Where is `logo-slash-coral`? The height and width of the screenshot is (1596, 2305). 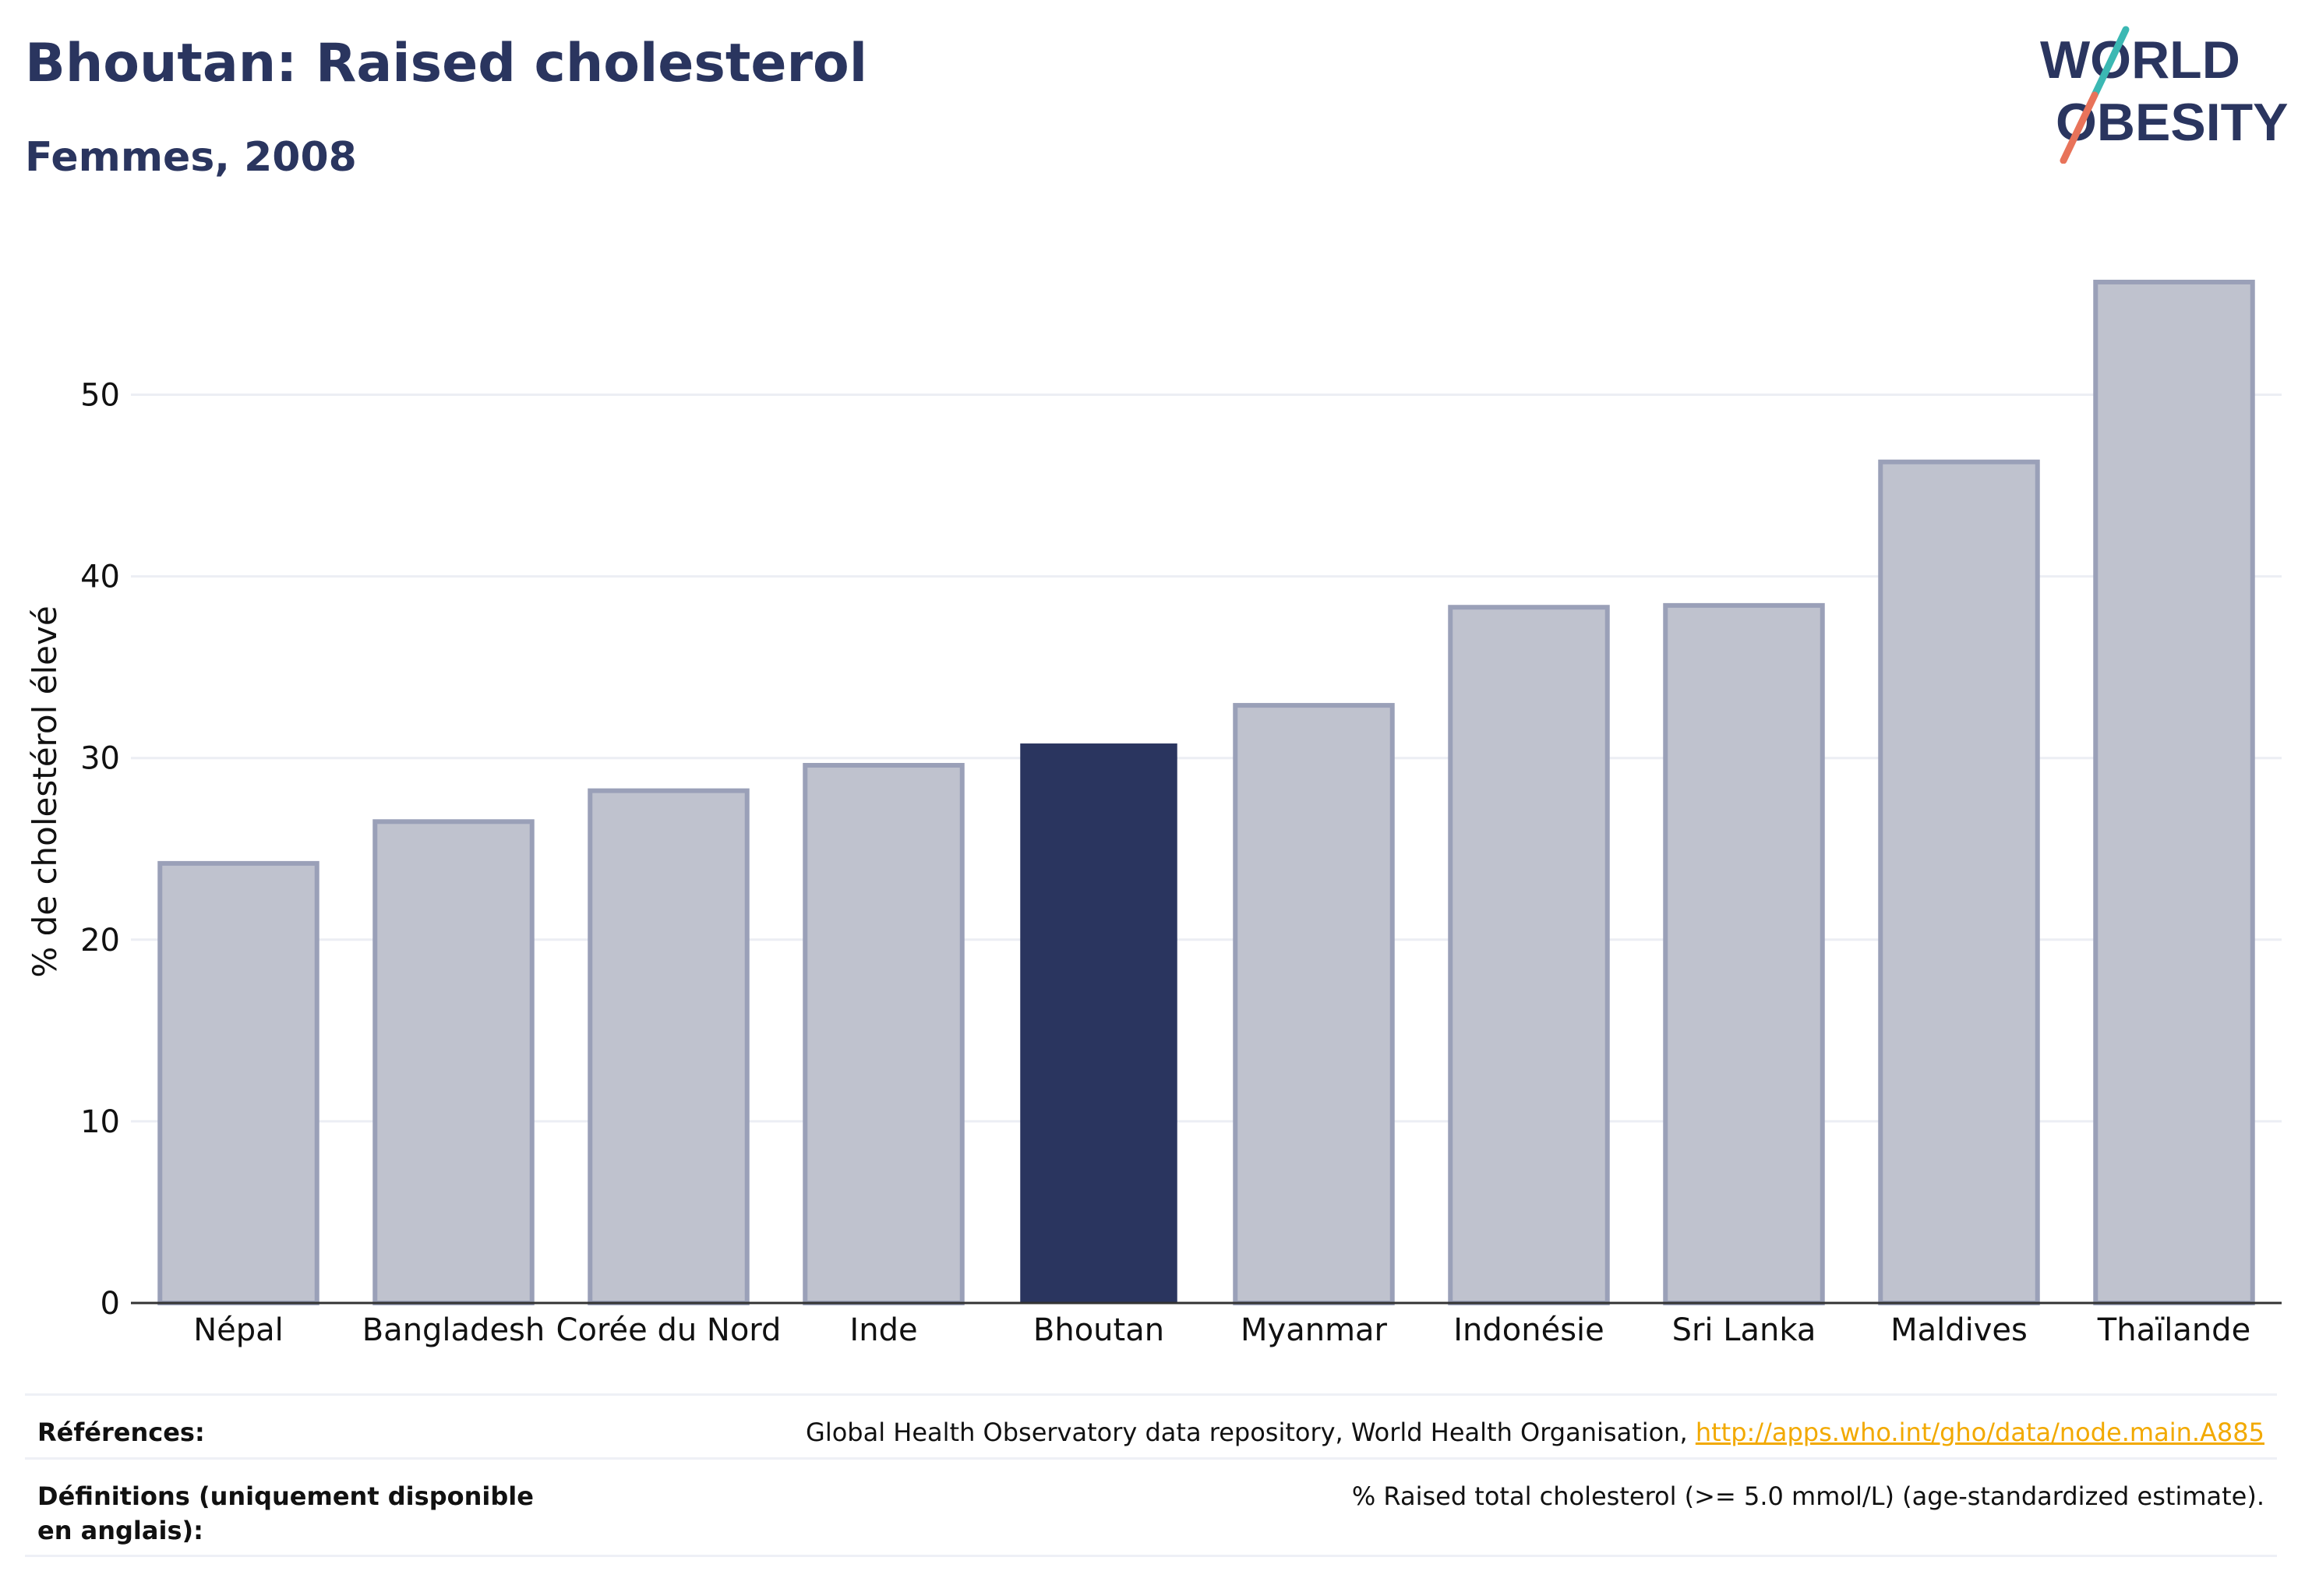 logo-slash-coral is located at coordinates (2079, 127).